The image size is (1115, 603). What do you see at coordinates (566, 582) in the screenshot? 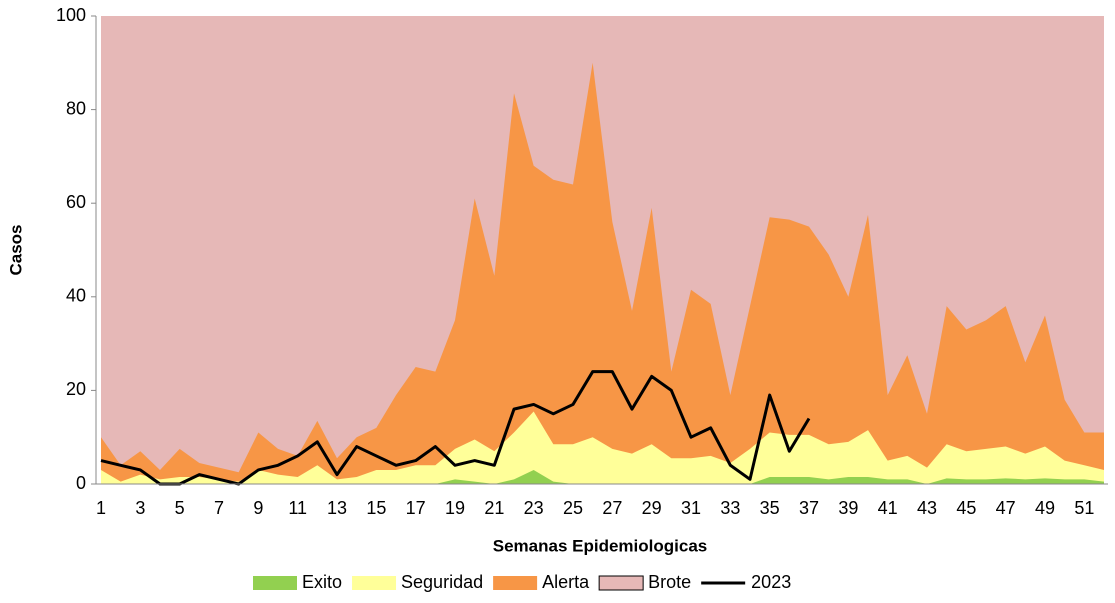
I see `legend-label: Alerta` at bounding box center [566, 582].